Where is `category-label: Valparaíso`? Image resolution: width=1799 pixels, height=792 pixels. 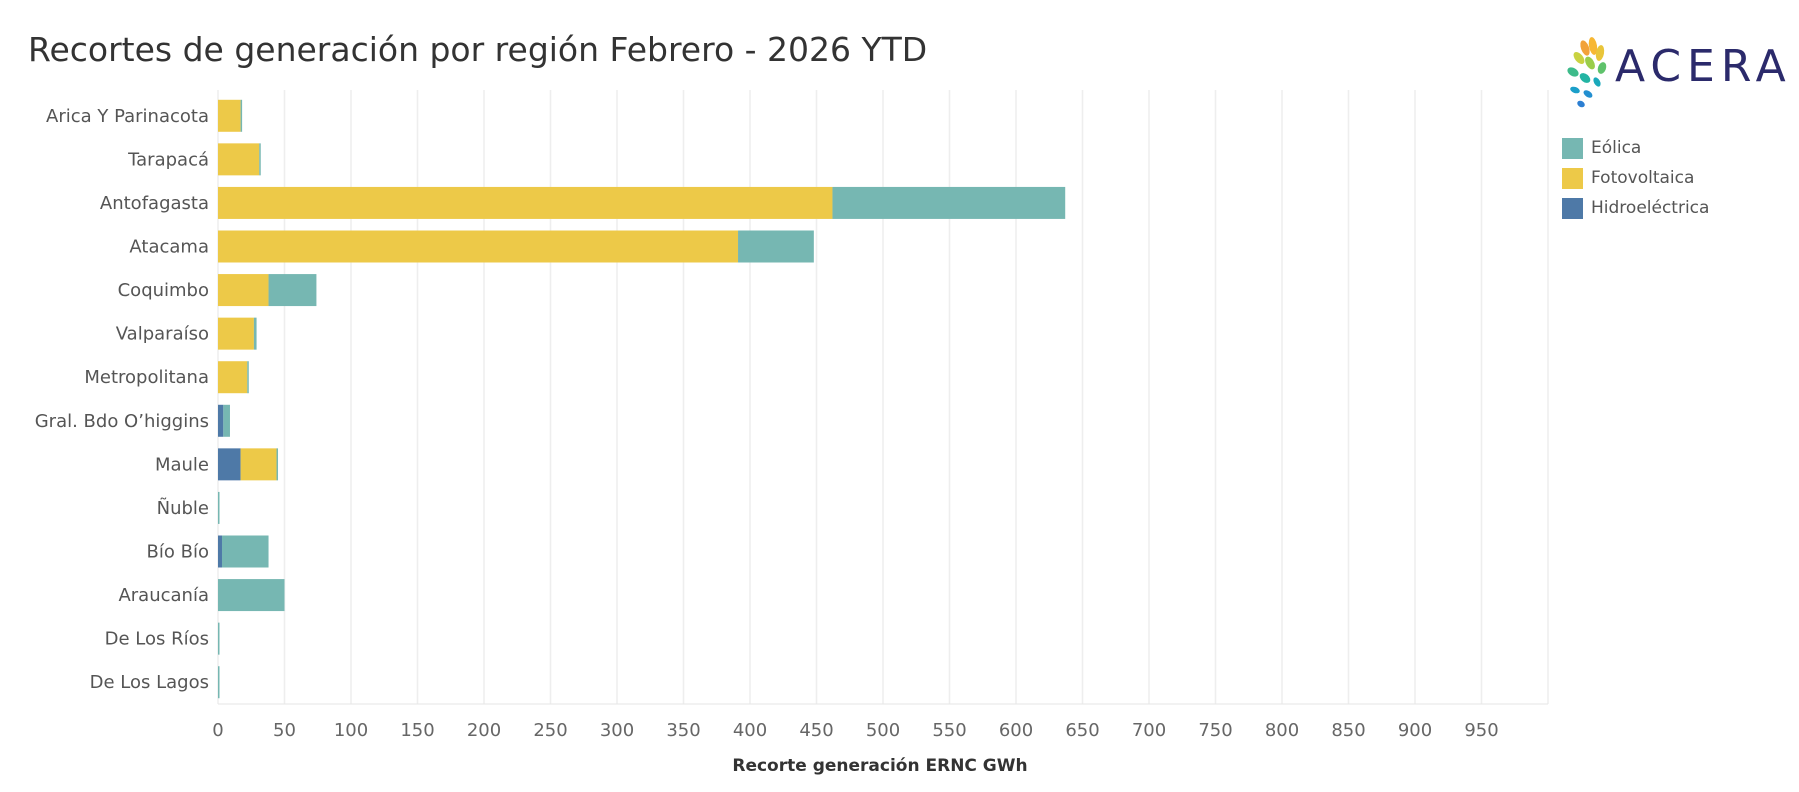 category-label: Valparaíso is located at coordinates (162, 334).